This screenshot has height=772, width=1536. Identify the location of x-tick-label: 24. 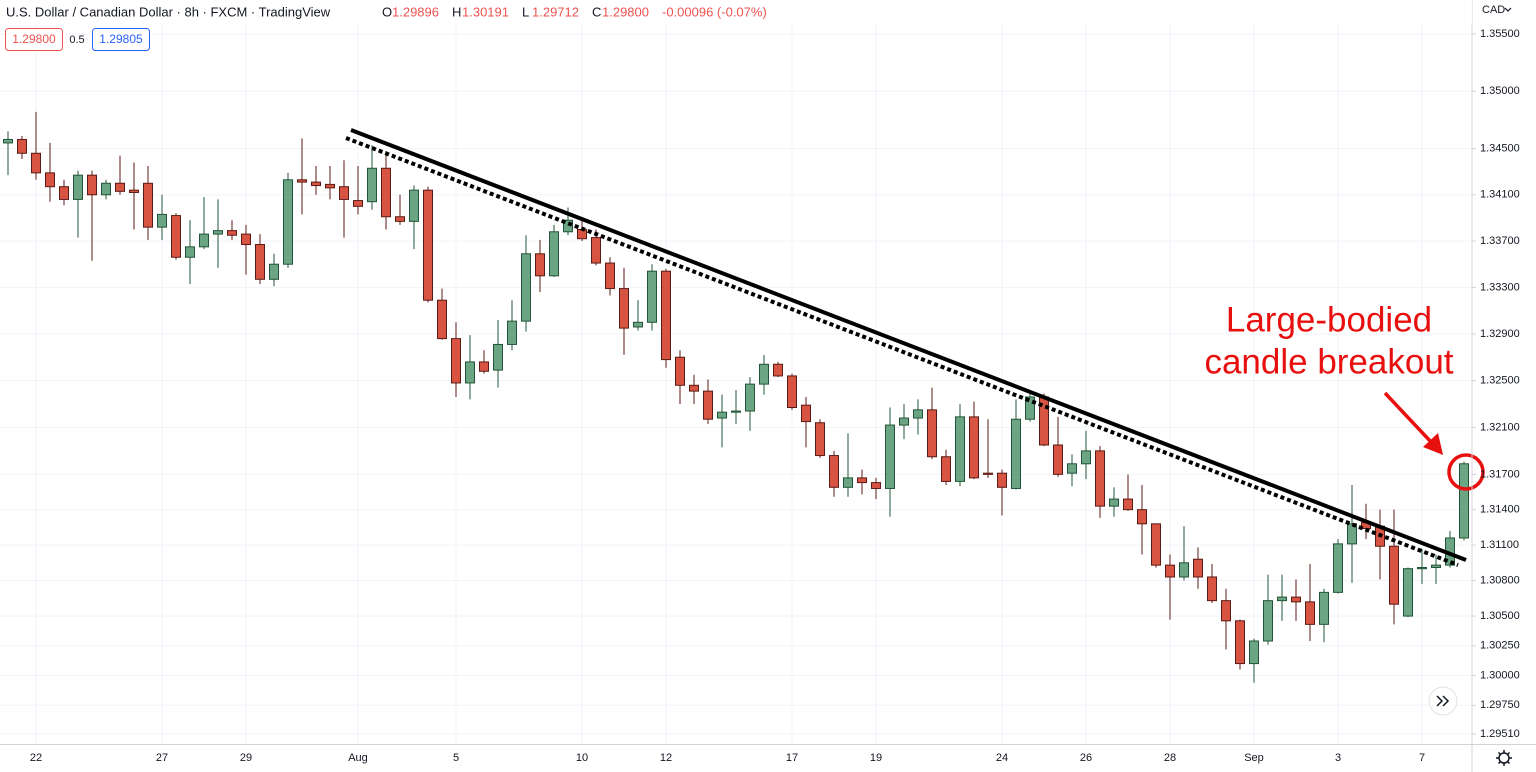
(1002, 758).